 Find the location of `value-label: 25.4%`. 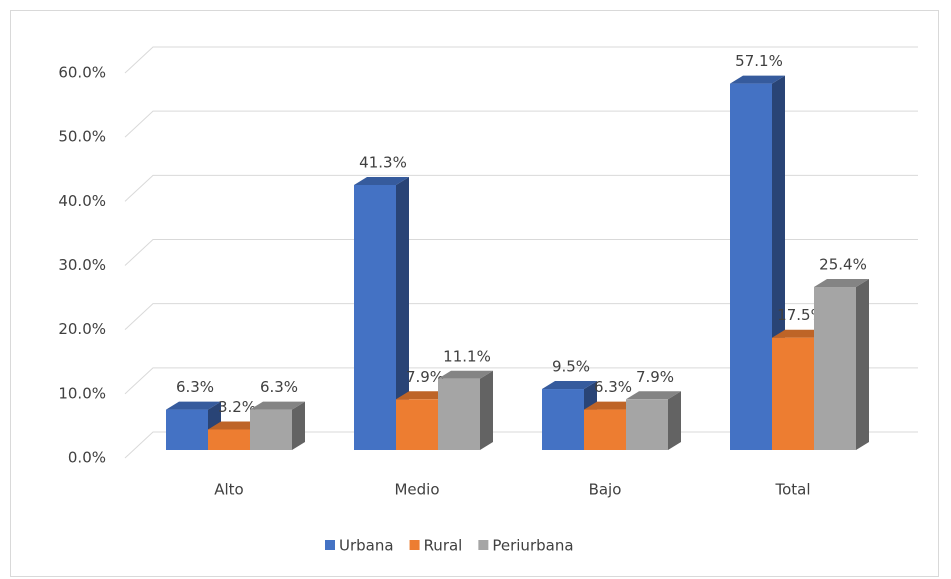

value-label: 25.4% is located at coordinates (843, 265).